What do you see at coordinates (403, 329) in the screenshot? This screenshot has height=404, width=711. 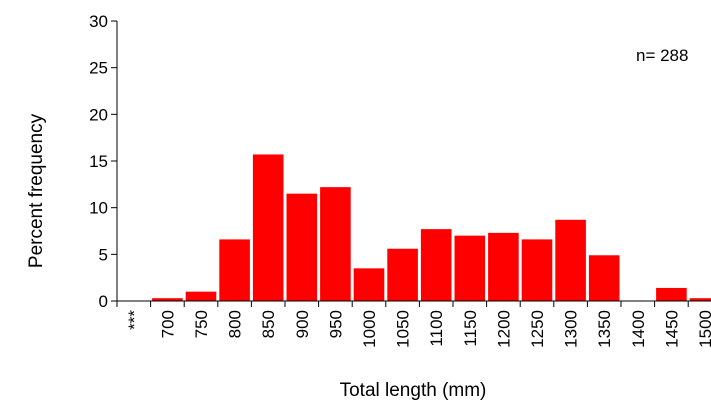 I see `x-tick-label: 1050` at bounding box center [403, 329].